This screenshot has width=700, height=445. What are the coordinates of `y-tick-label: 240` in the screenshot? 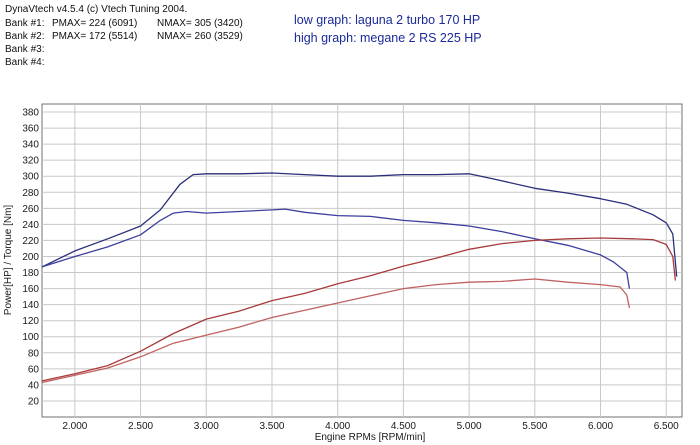 It's located at (30, 225).